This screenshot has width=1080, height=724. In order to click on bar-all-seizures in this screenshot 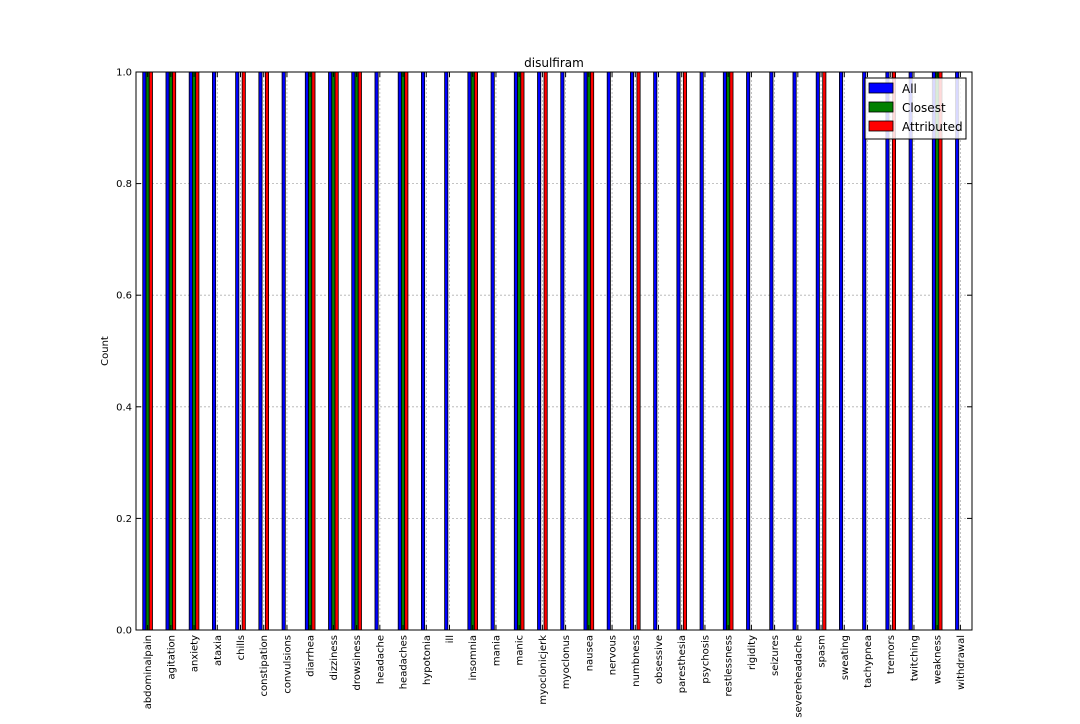, I will do `click(771, 351)`.